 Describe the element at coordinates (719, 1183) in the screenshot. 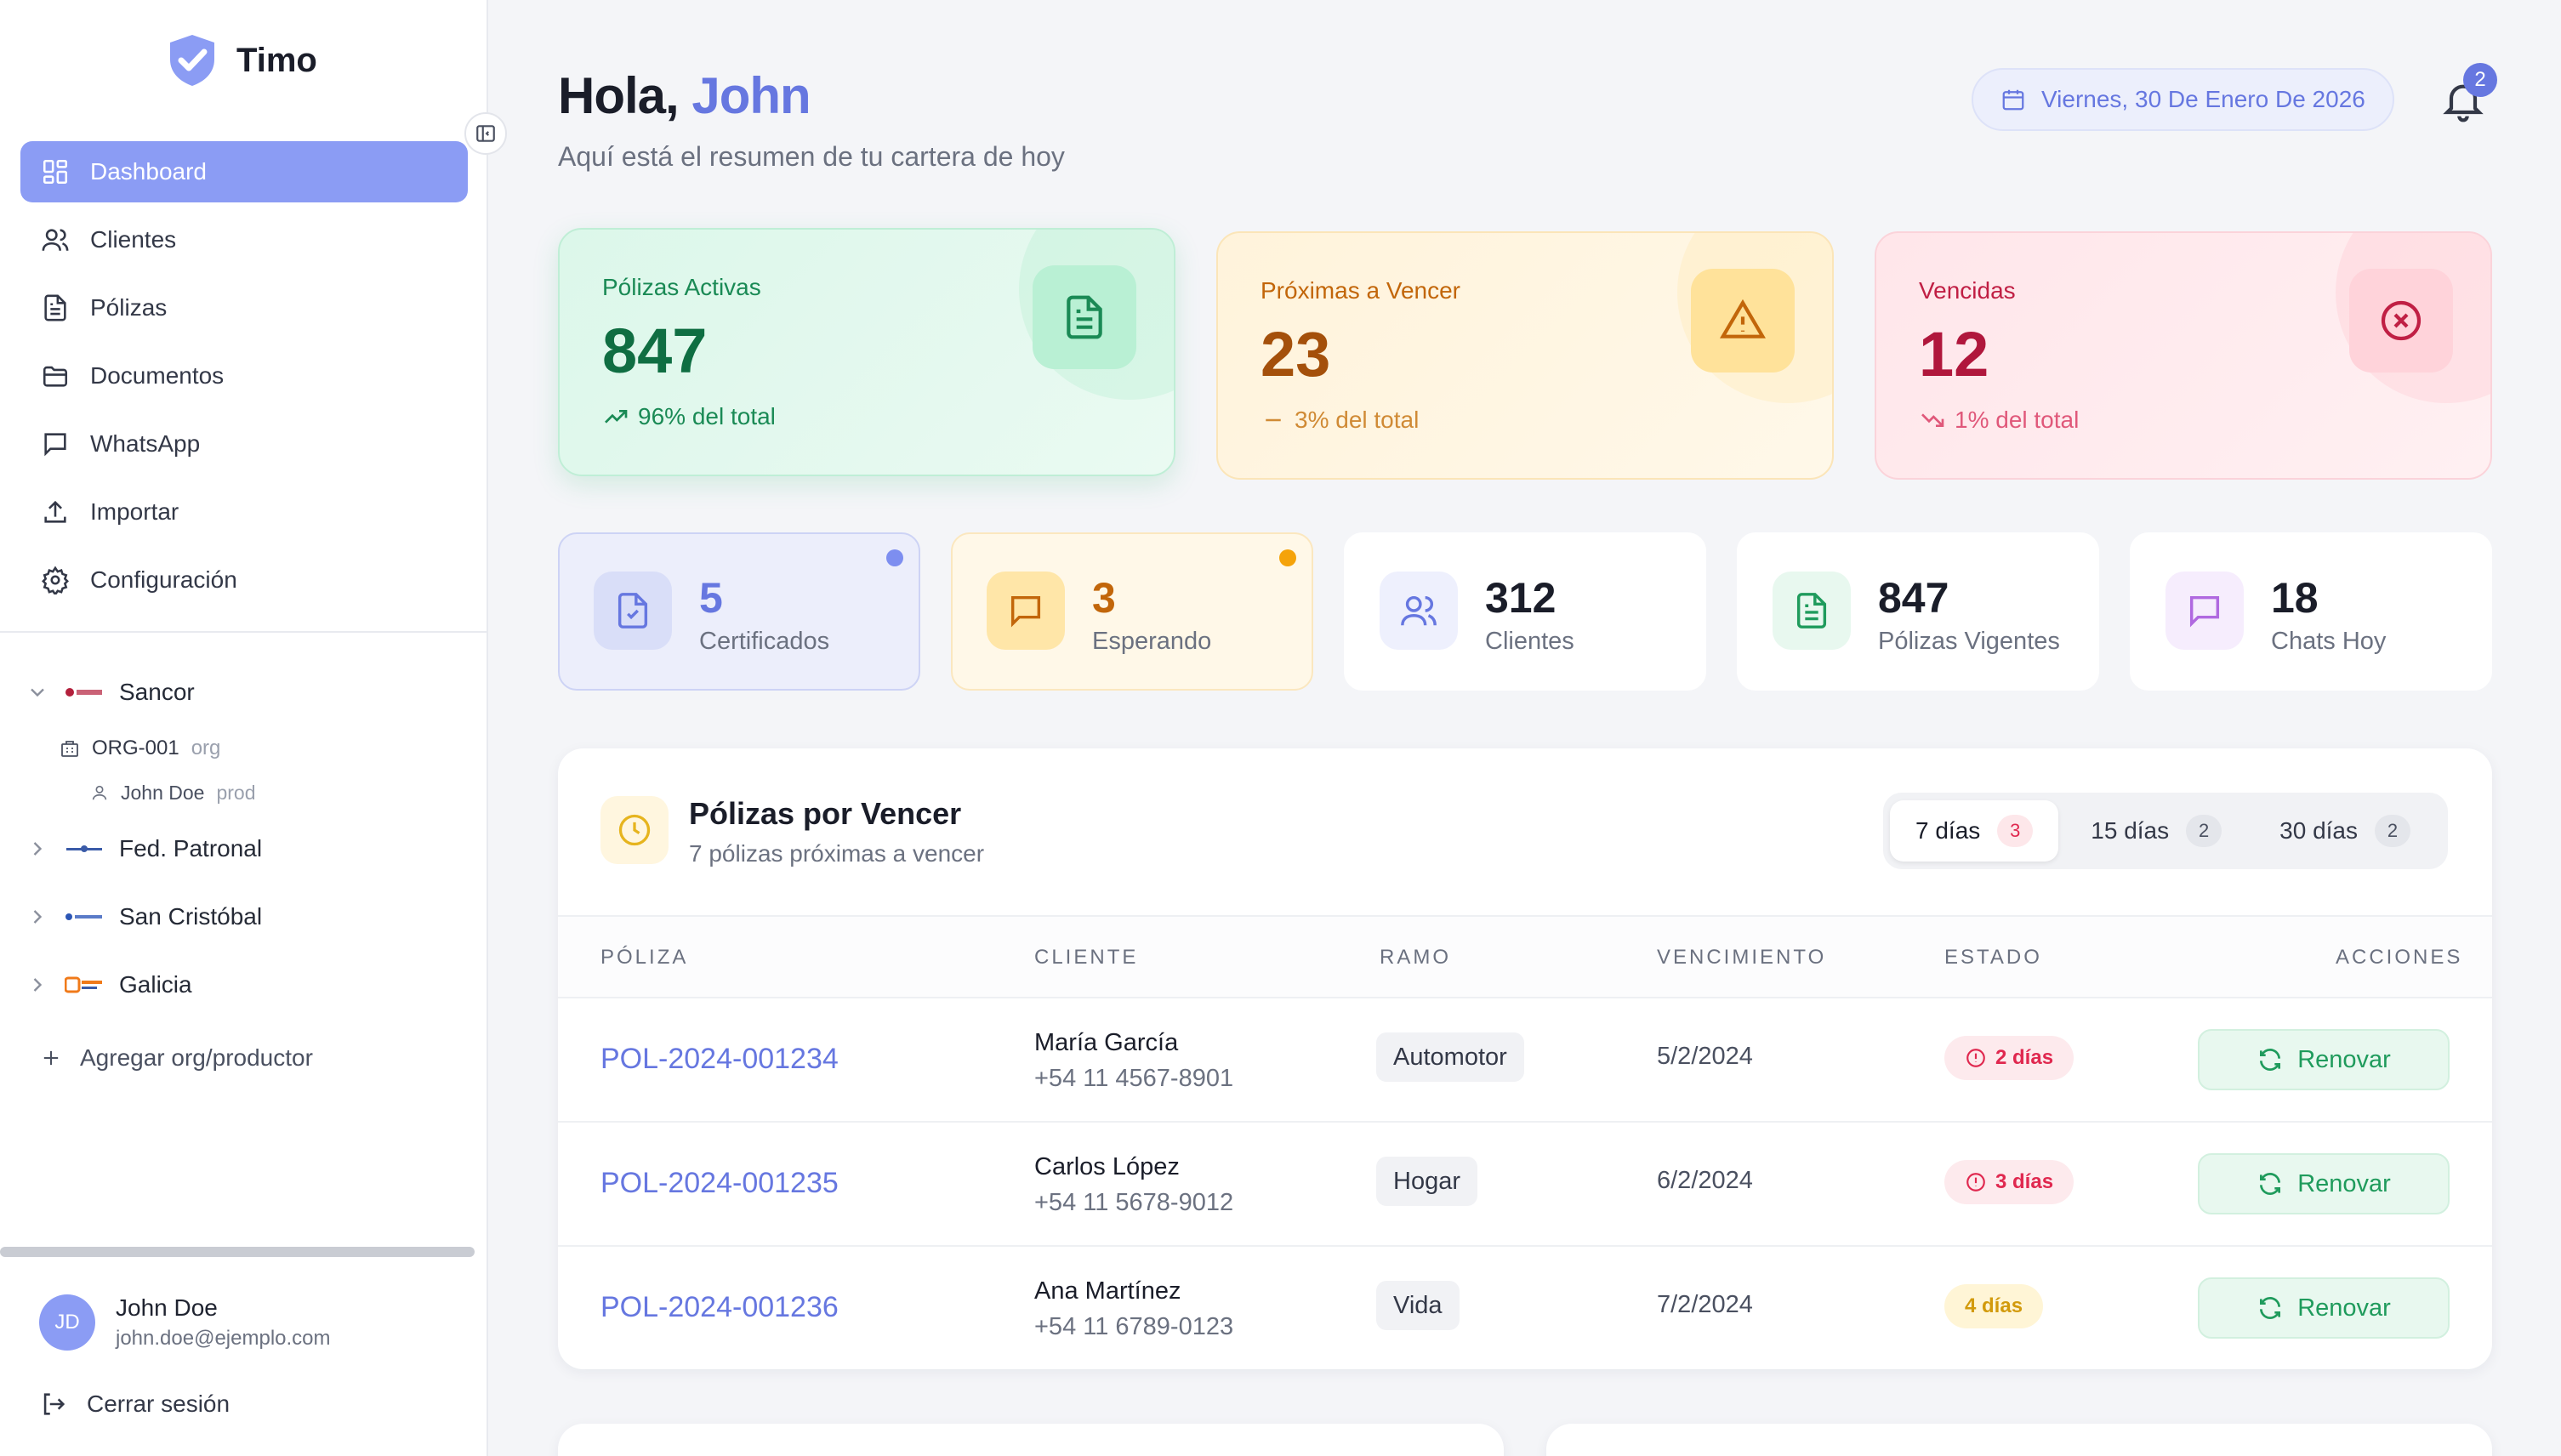

I see `policy-link: POL-2024-001235` at that location.